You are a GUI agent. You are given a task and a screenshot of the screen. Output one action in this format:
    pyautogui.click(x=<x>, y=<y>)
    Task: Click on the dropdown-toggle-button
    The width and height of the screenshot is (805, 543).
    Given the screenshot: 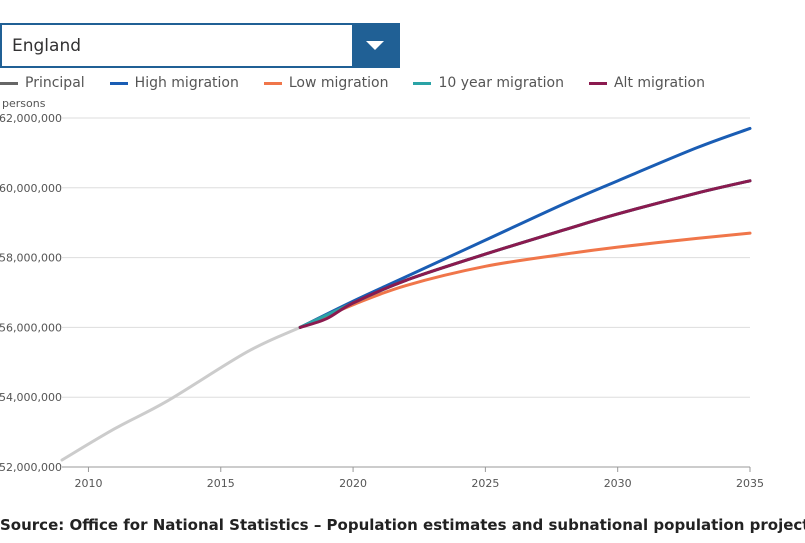 What is the action you would take?
    pyautogui.click(x=375, y=45)
    